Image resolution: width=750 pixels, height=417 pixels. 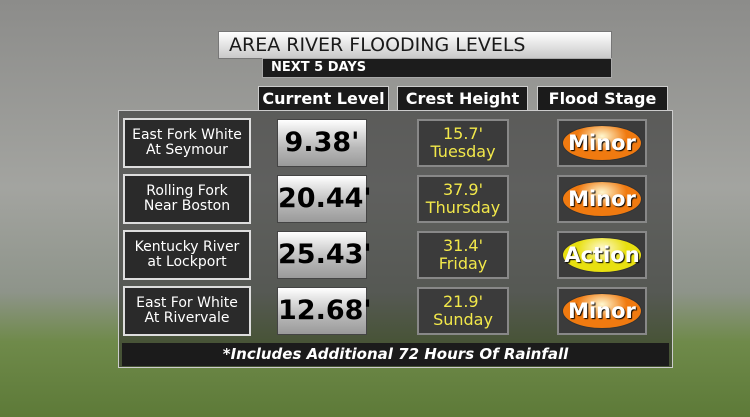 I want to click on crest-height: 15.7' Tuesday, so click(x=463, y=143).